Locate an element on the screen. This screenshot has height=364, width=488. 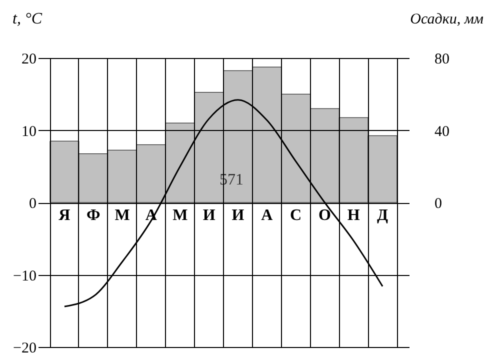
x-tick-label: Д is located at coordinates (382, 215).